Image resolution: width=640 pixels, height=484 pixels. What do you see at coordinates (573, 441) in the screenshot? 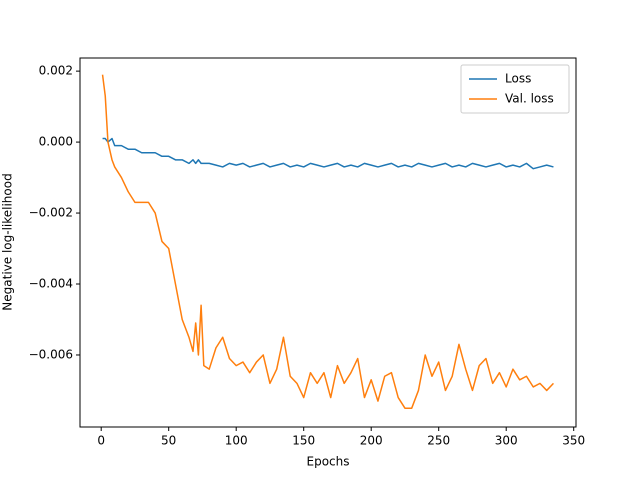
I see `x-tick-label: 350` at bounding box center [573, 441].